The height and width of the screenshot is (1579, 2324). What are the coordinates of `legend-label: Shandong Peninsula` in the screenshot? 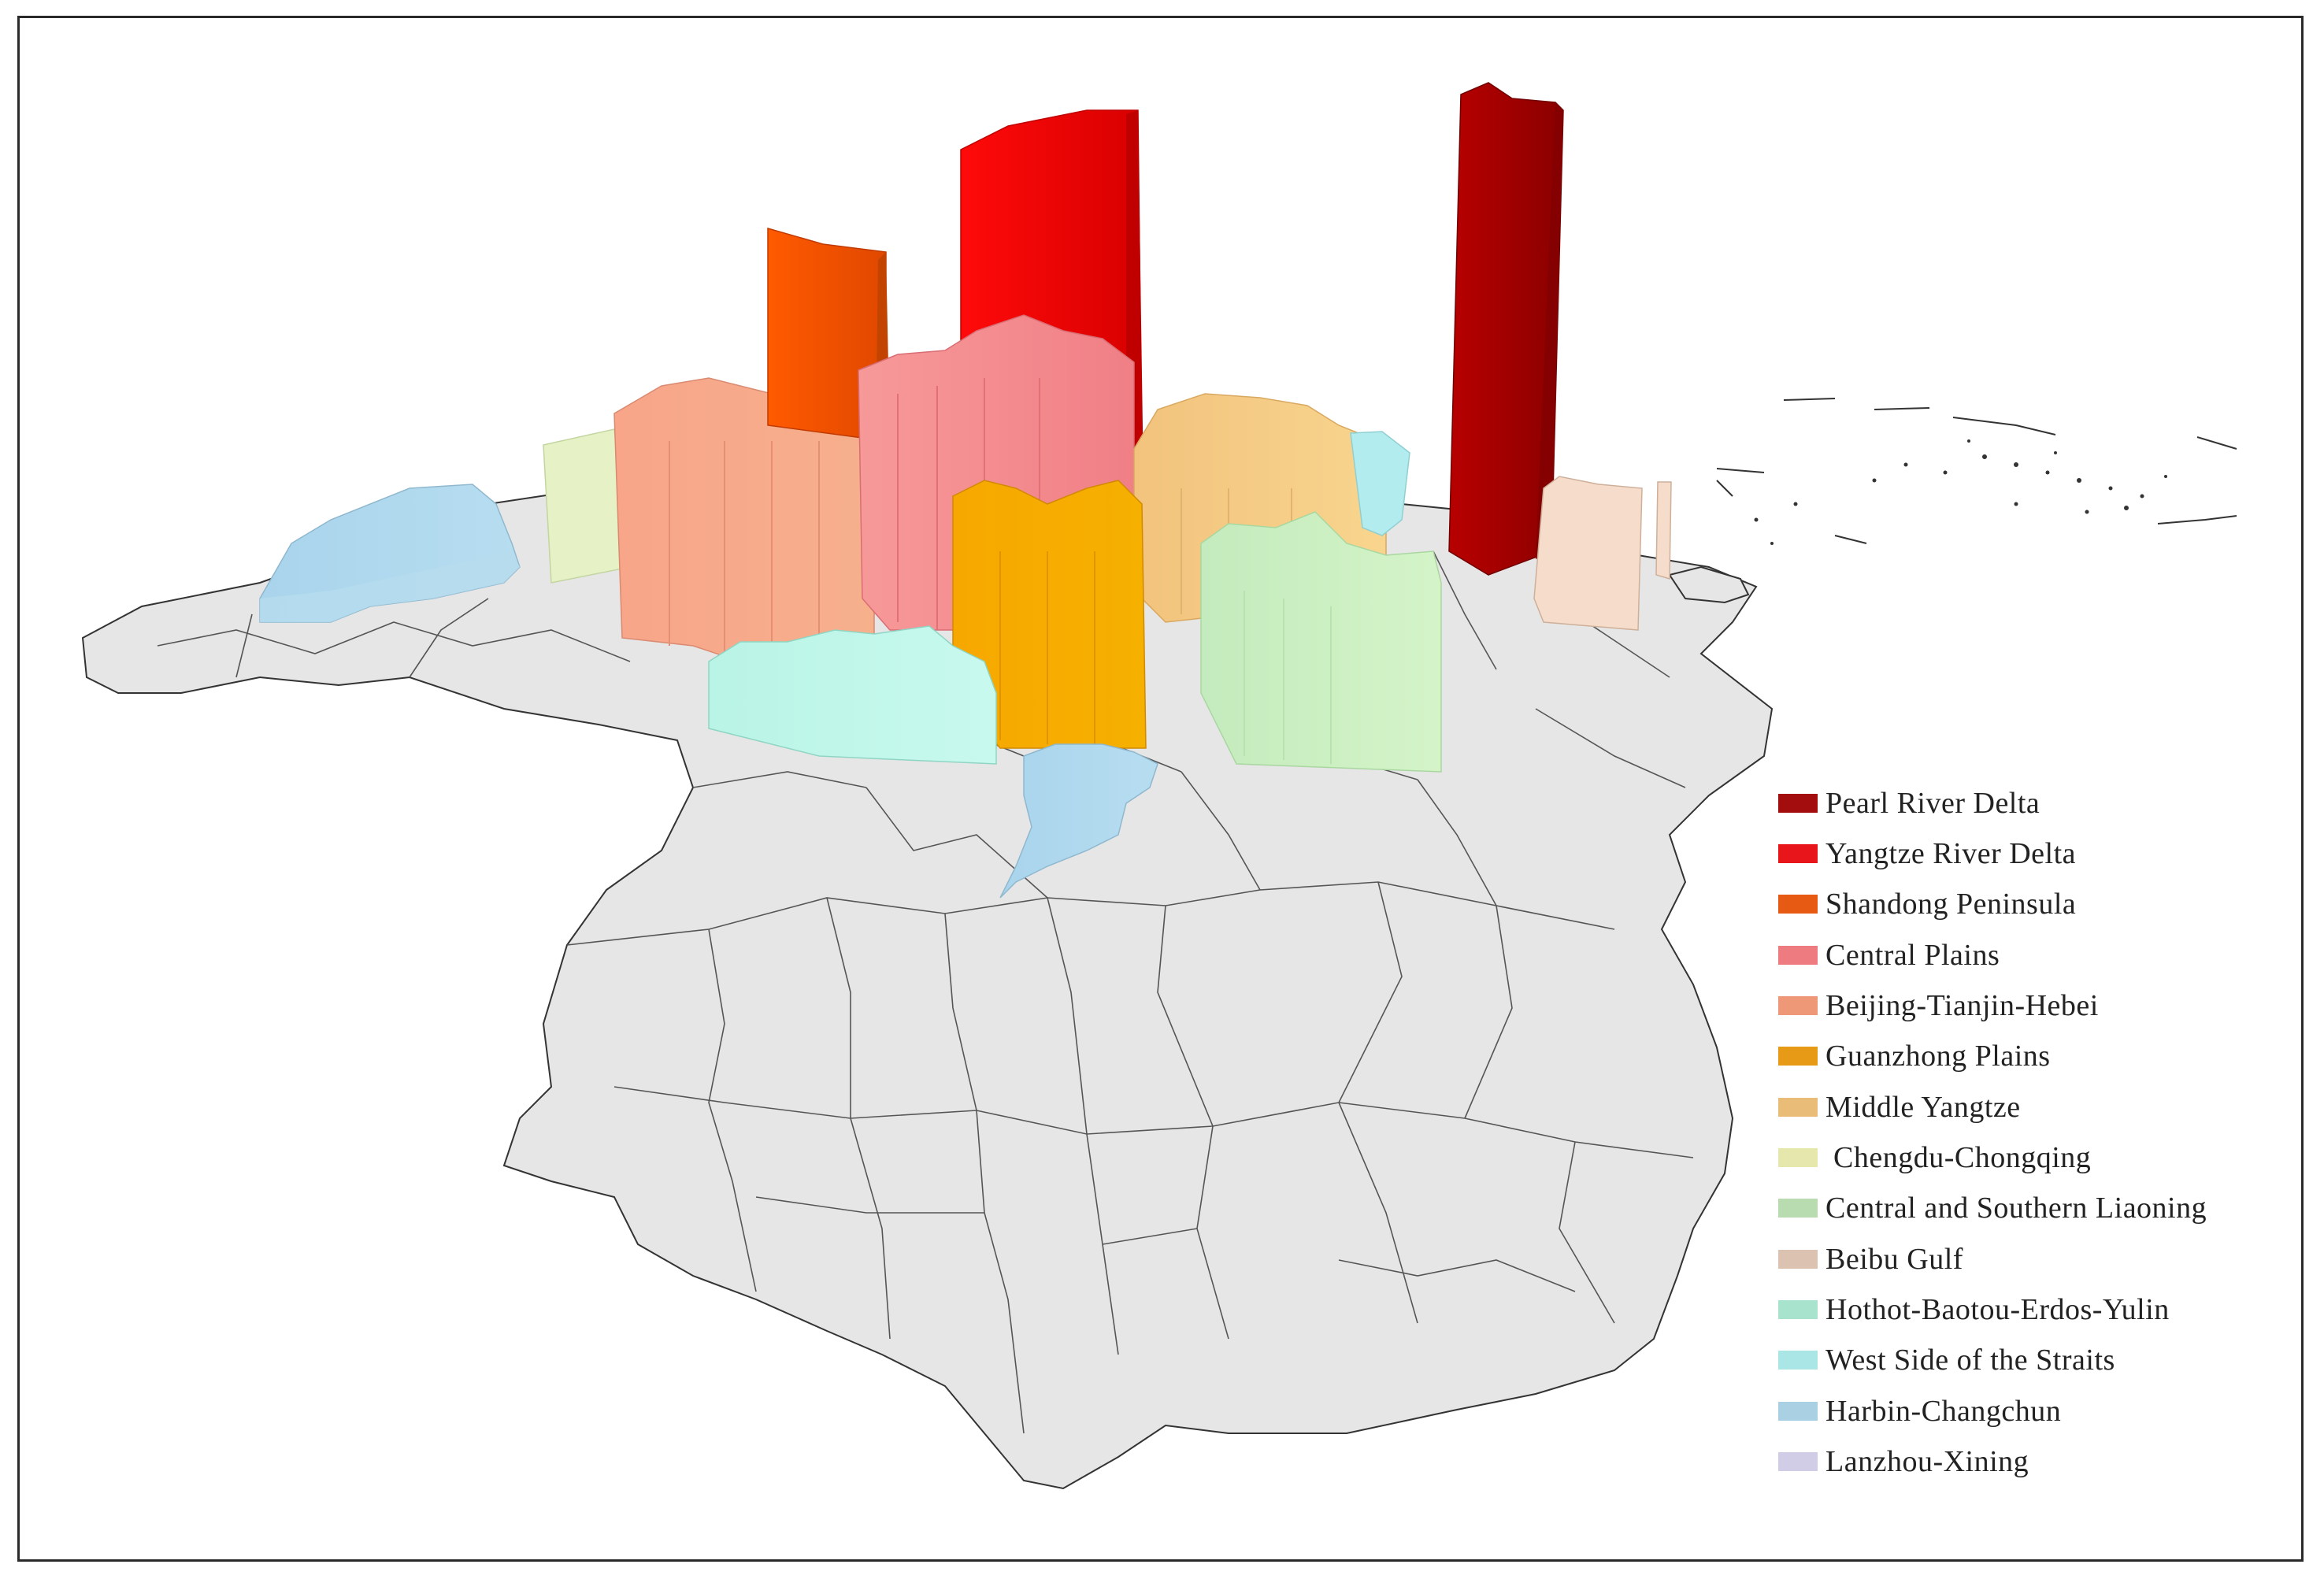 It's located at (1951, 905).